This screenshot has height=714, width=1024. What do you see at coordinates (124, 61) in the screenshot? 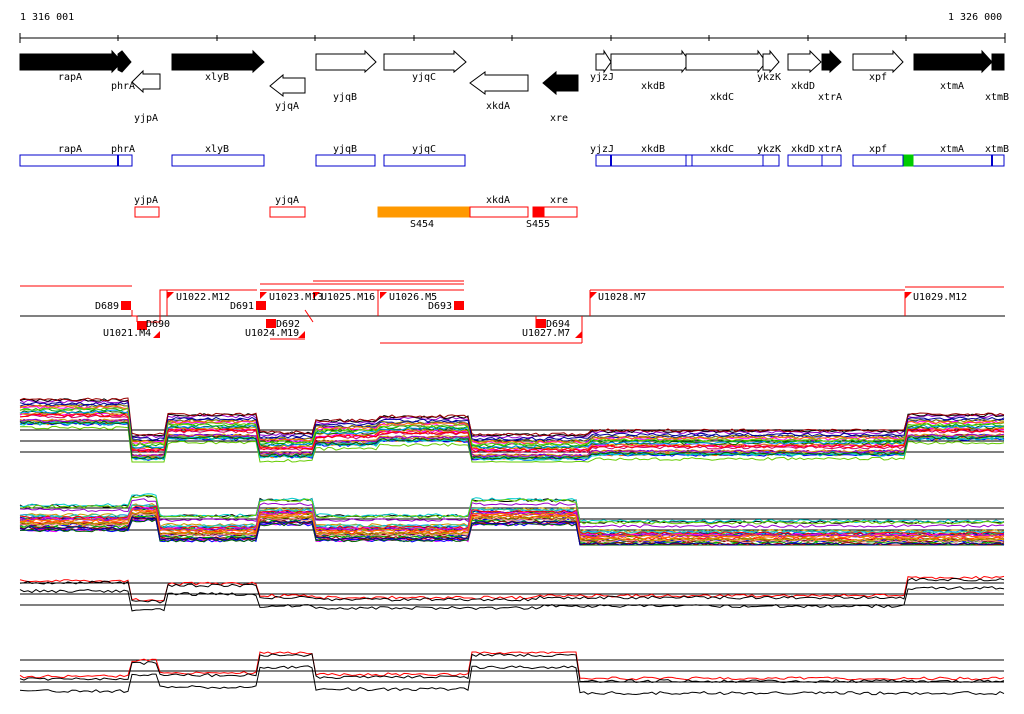
I see `gene-phrA` at bounding box center [124, 61].